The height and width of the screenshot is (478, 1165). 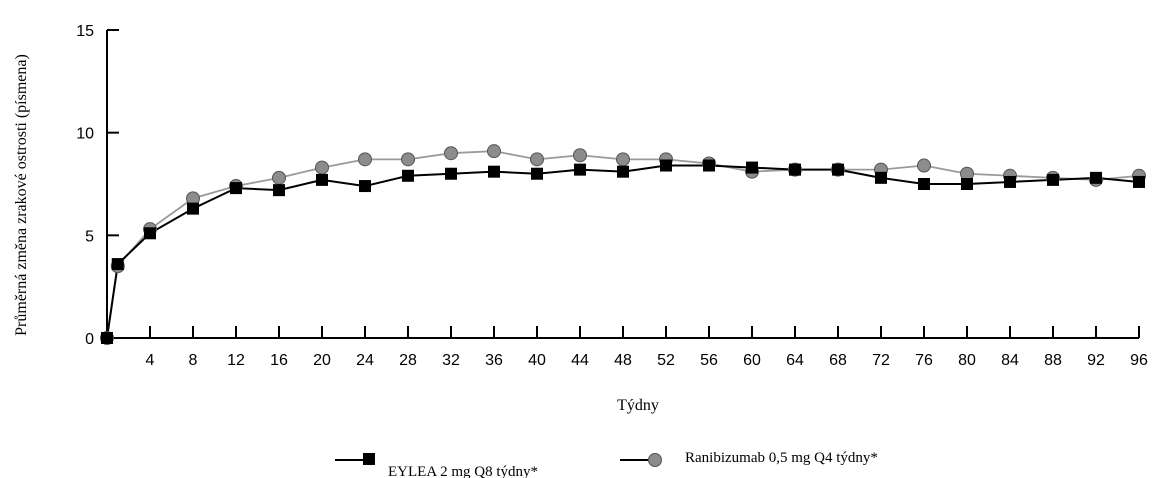 I want to click on x-tick-label: 28, so click(x=408, y=360).